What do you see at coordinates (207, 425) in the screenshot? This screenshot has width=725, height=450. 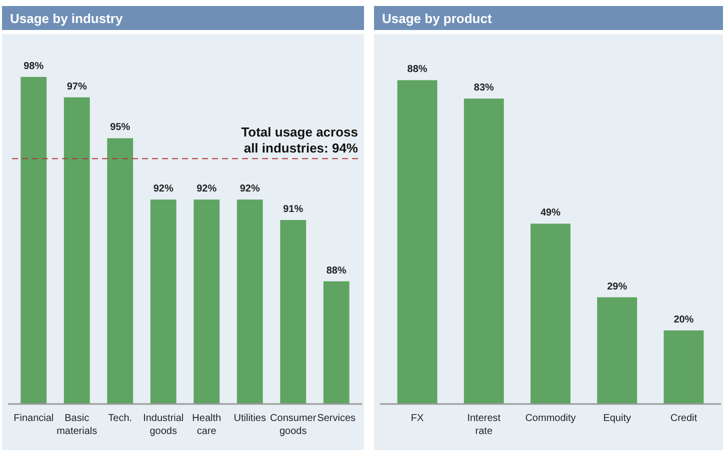 I see `x-tick-label: Health care` at bounding box center [207, 425].